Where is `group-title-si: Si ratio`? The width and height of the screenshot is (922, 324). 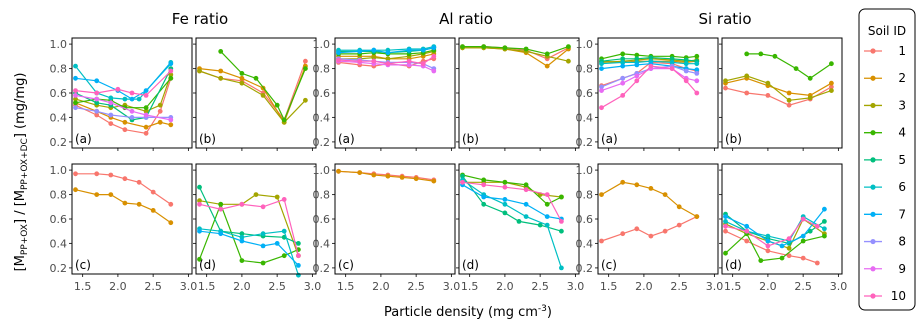 group-title-si: Si ratio is located at coordinates (724, 19).